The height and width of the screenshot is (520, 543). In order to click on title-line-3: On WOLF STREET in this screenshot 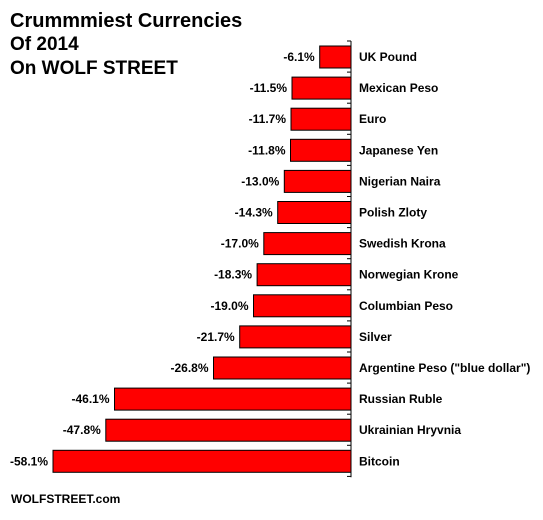, I will do `click(94, 68)`.